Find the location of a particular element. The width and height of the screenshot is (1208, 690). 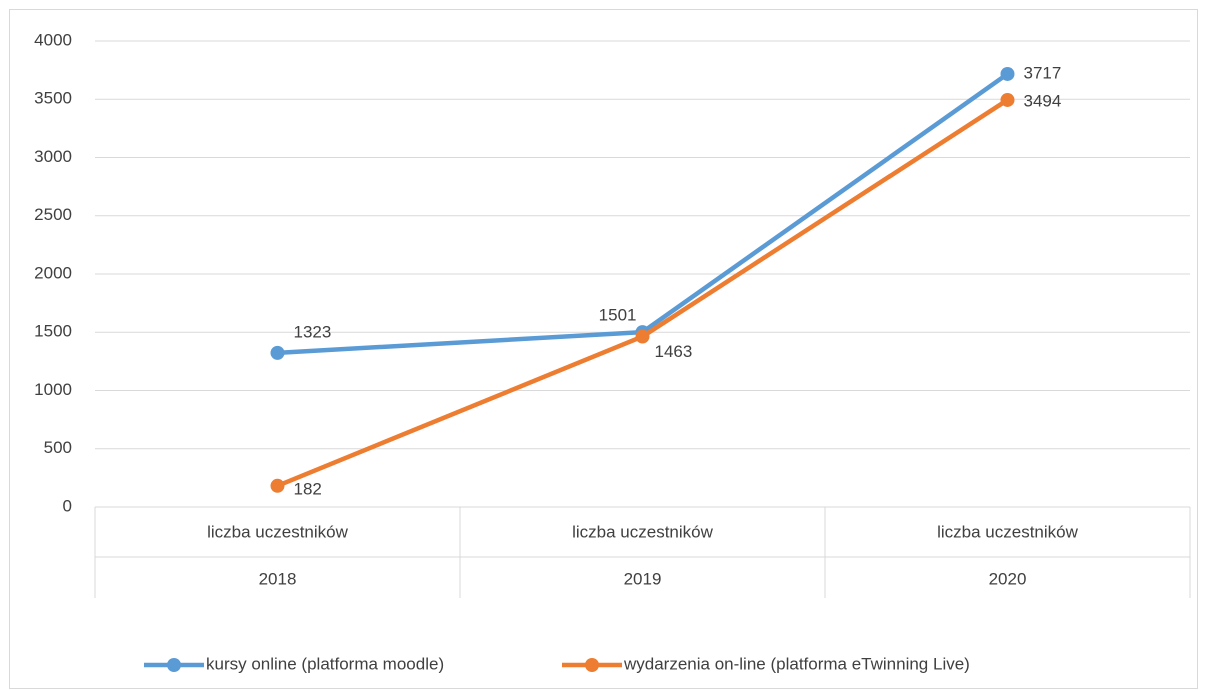

y-tick-label: 1000 is located at coordinates (53, 389).